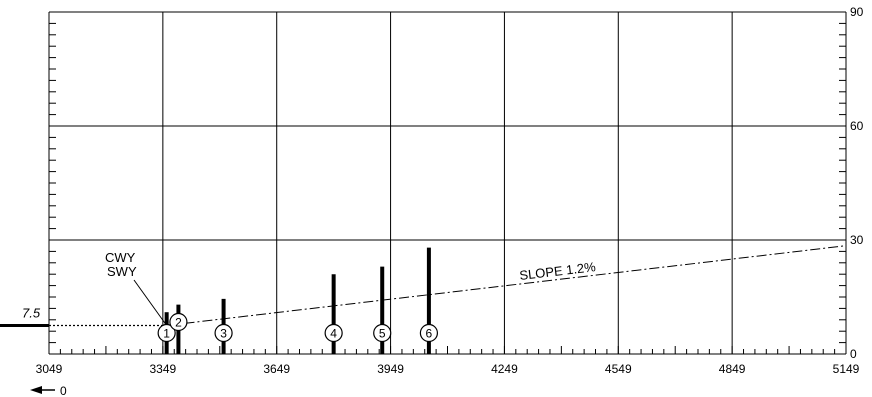 The width and height of the screenshot is (872, 397). I want to click on obstacle-4: 4, so click(333, 314).